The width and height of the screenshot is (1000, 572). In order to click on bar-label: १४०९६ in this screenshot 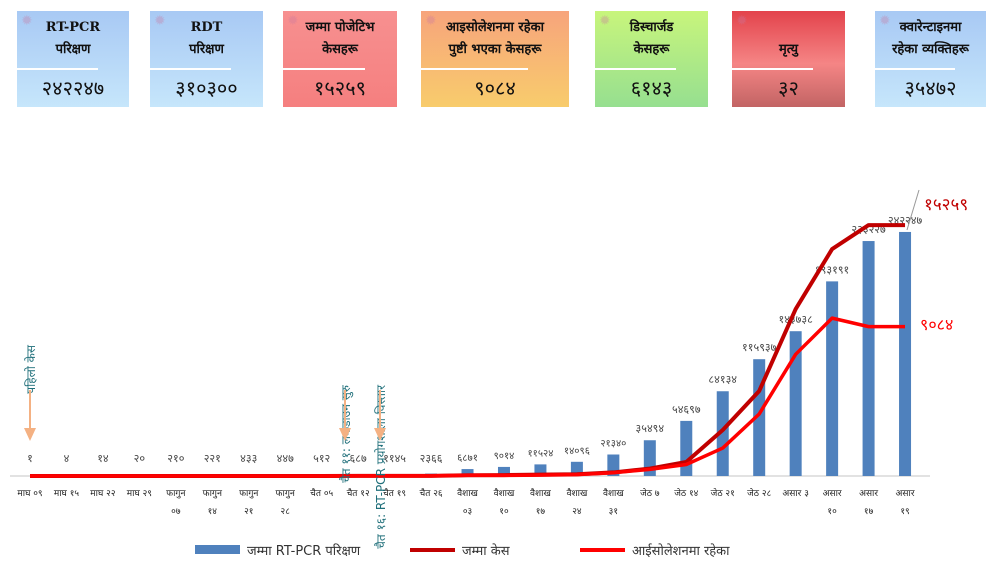, I will do `click(577, 451)`.